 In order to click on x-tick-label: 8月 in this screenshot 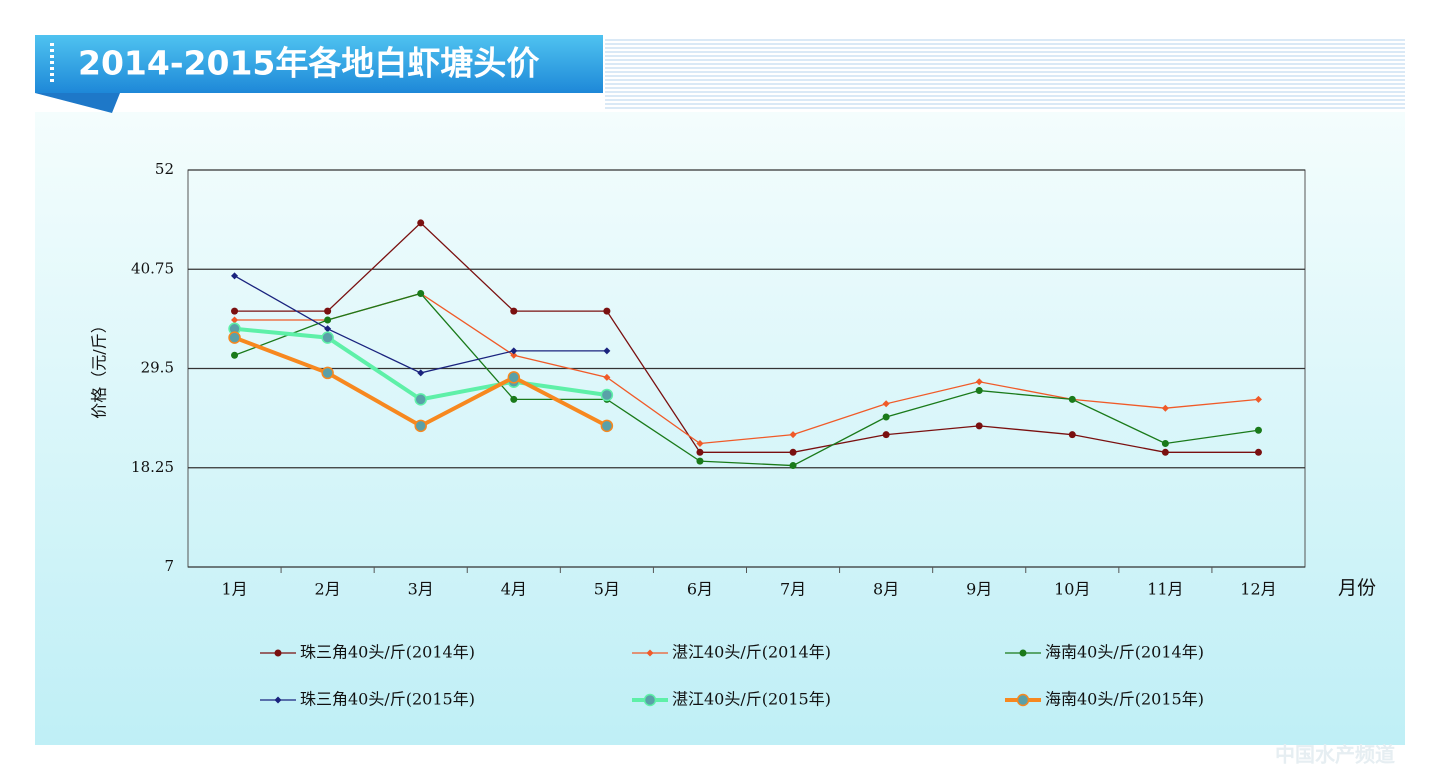, I will do `click(886, 589)`.